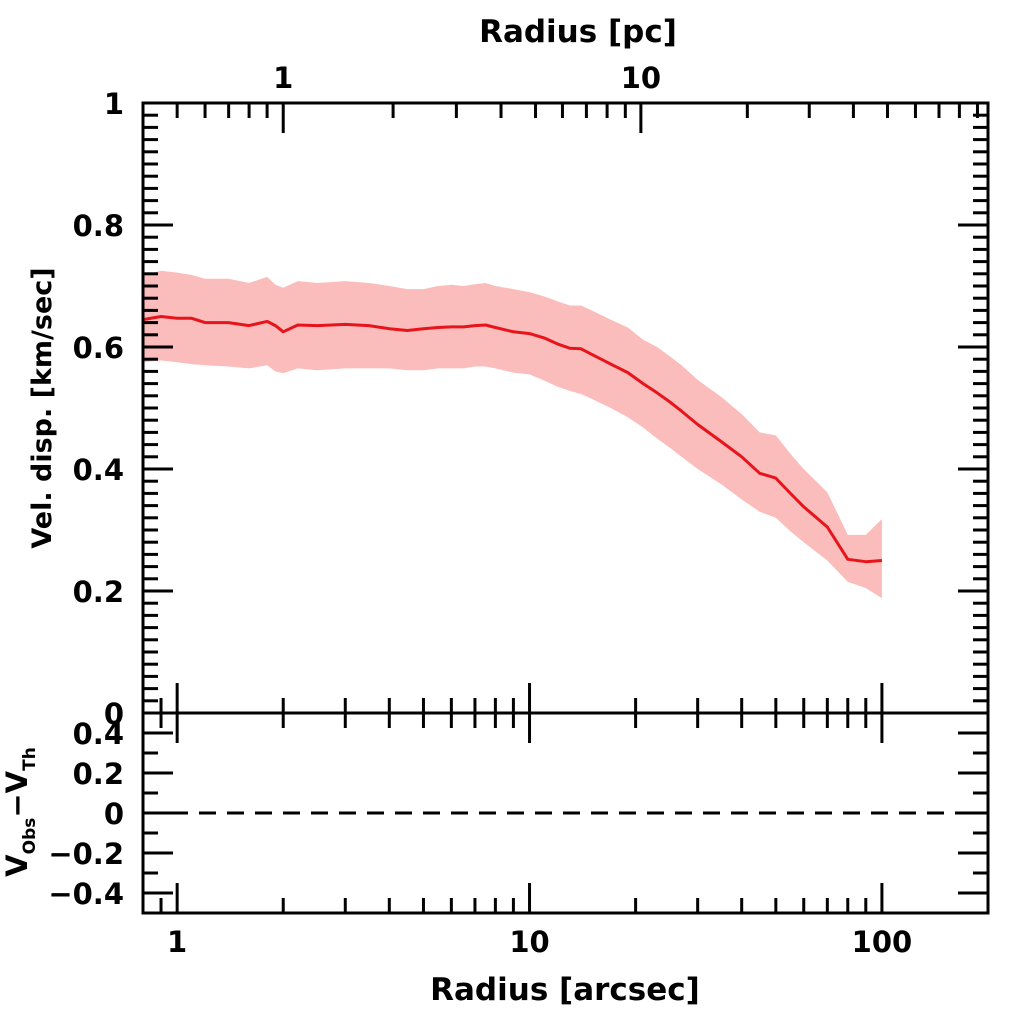 Image resolution: width=1024 pixels, height=1024 pixels. Describe the element at coordinates (98, 470) in the screenshot. I see `main-ytick-label: 0.4` at that location.